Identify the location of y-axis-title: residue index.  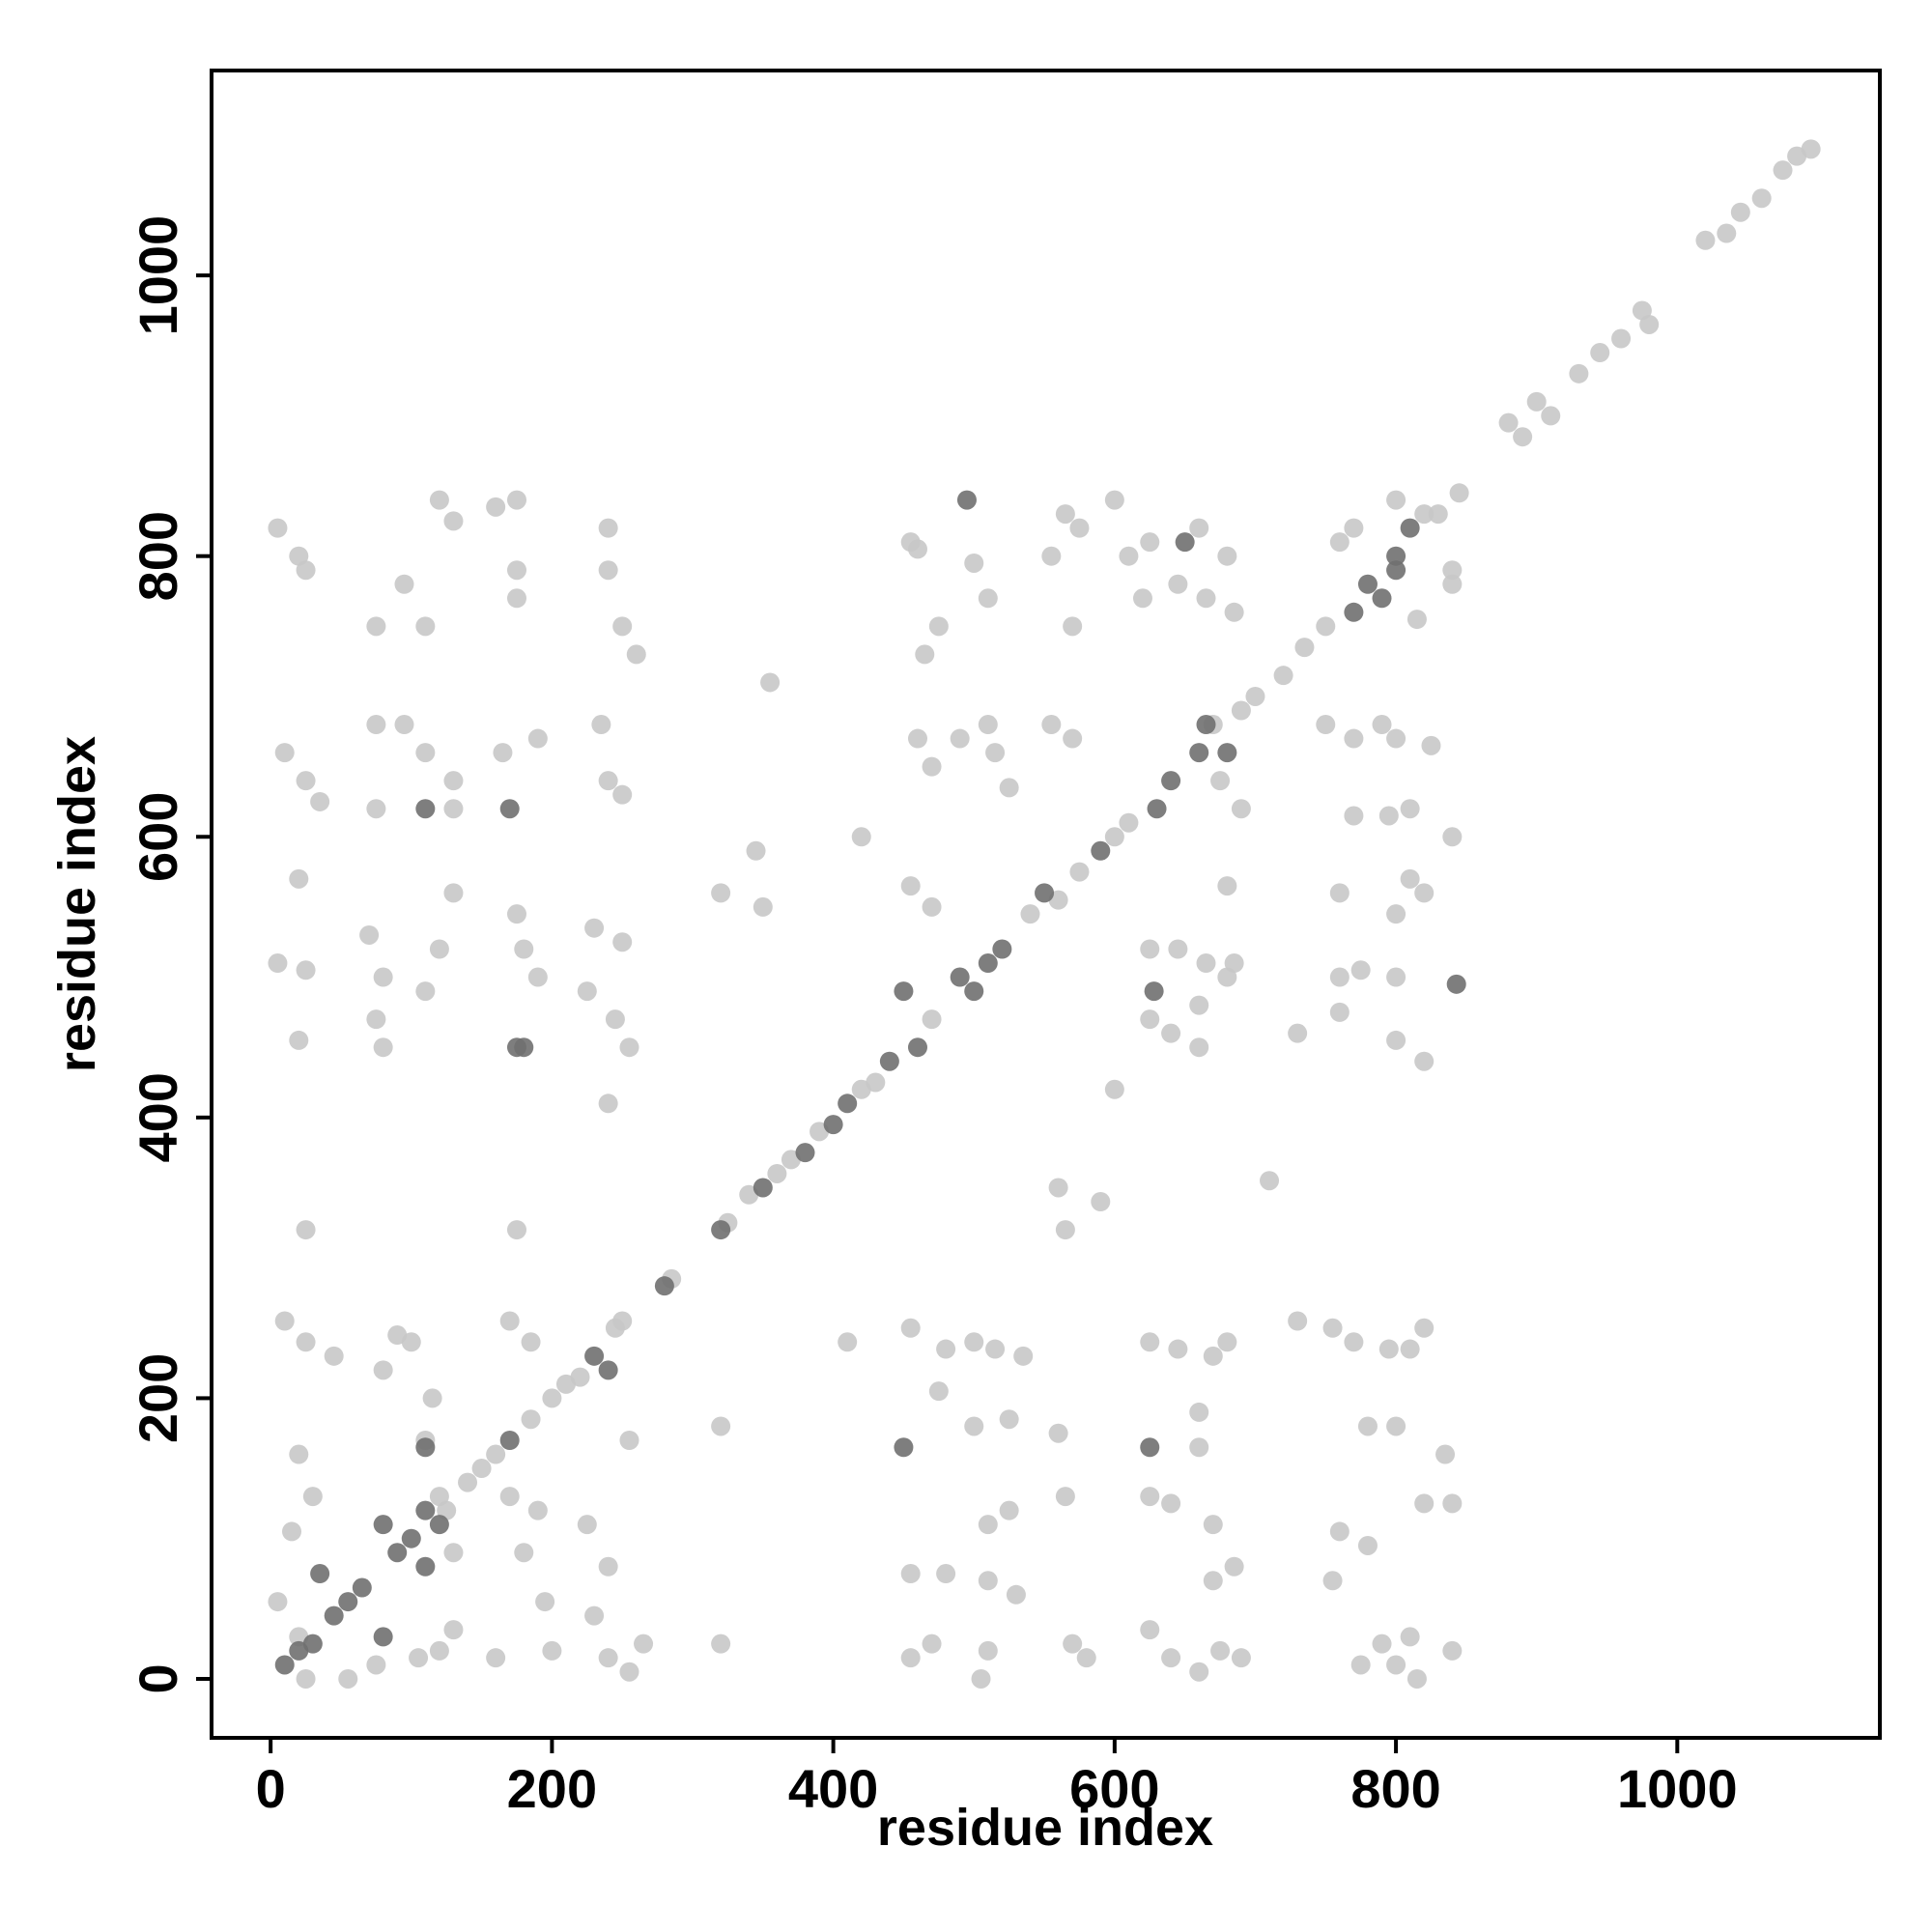
(77, 904).